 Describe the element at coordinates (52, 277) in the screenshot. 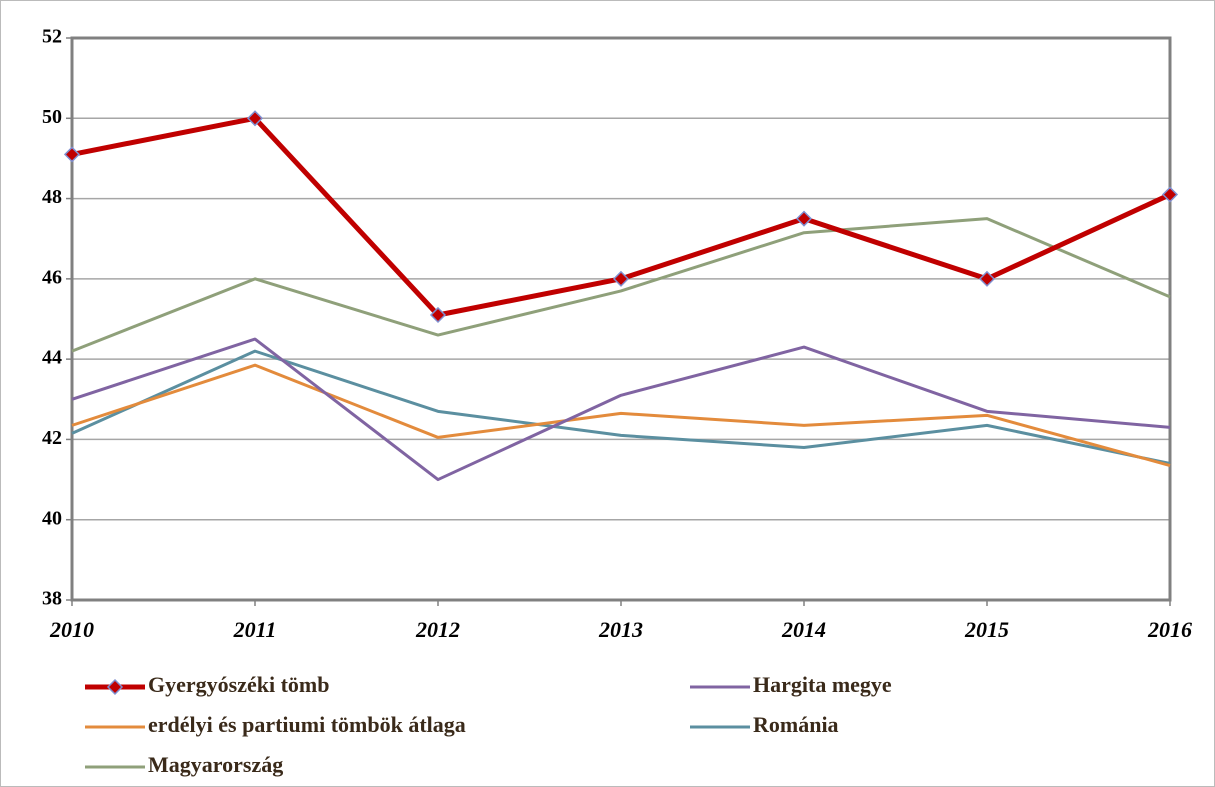

I see `y-tick-label: 46` at that location.